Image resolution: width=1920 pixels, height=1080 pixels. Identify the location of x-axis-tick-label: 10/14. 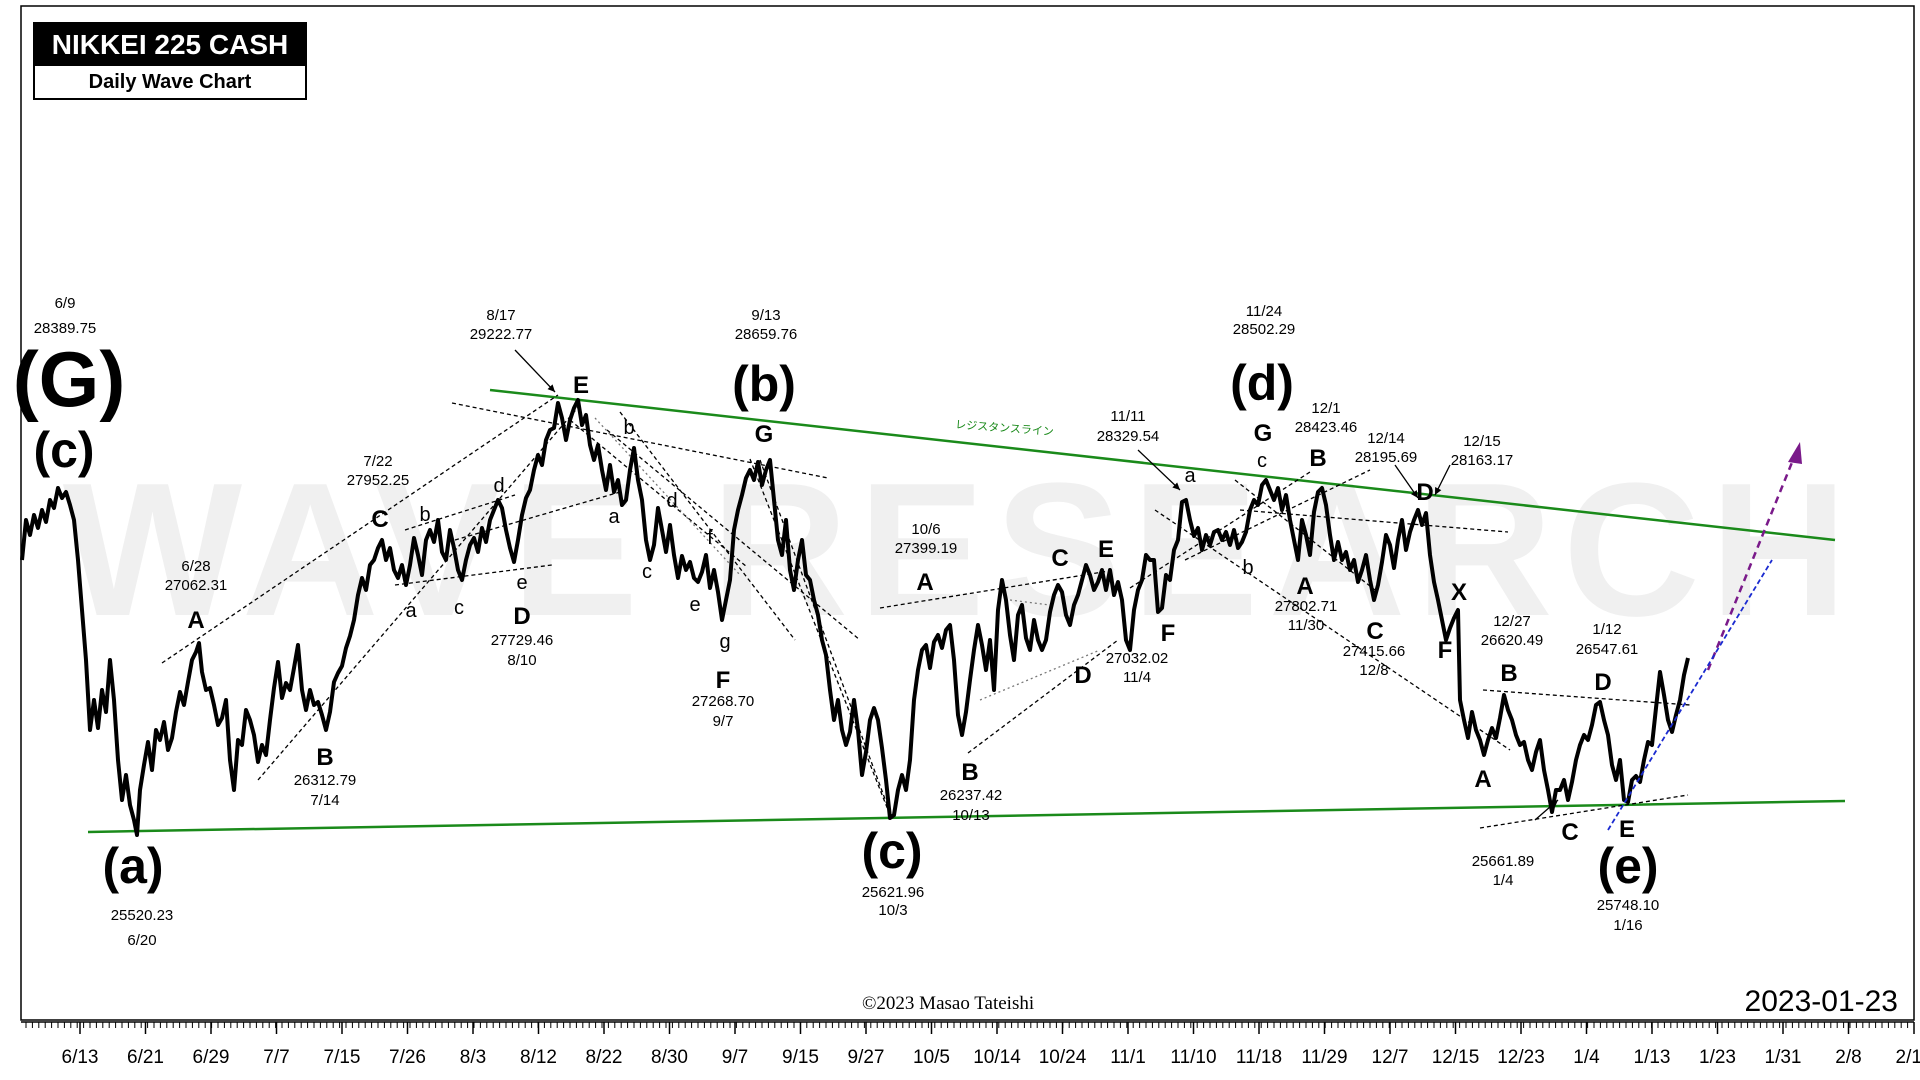
(997, 1057).